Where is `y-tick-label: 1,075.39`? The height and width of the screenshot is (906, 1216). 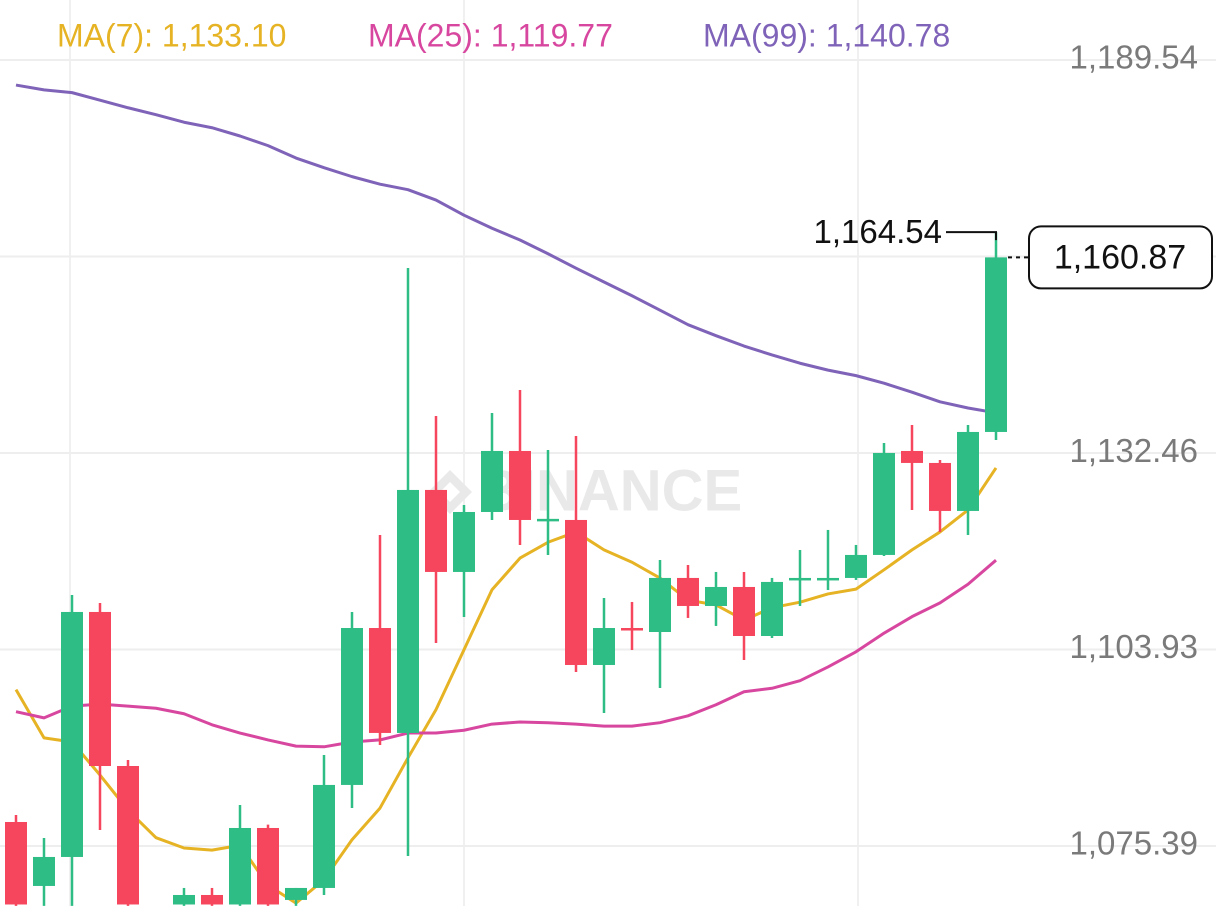
y-tick-label: 1,075.39 is located at coordinates (1134, 843).